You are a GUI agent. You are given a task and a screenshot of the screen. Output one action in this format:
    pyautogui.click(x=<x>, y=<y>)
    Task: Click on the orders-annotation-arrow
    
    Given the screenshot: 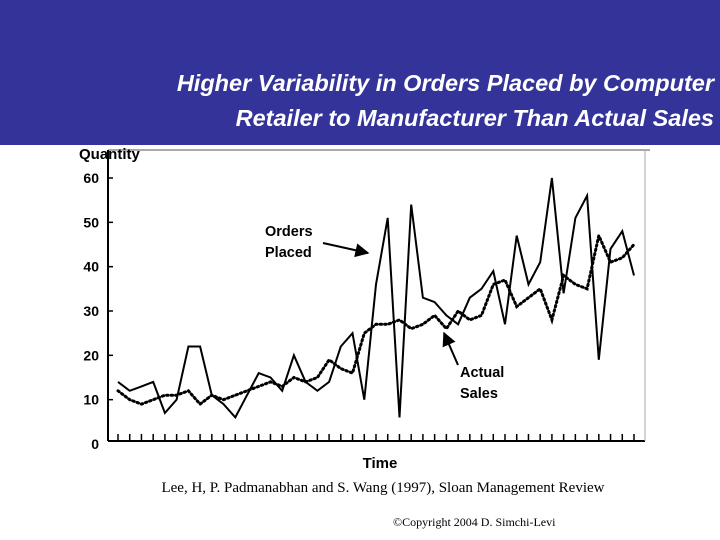 What is the action you would take?
    pyautogui.click(x=346, y=250)
    